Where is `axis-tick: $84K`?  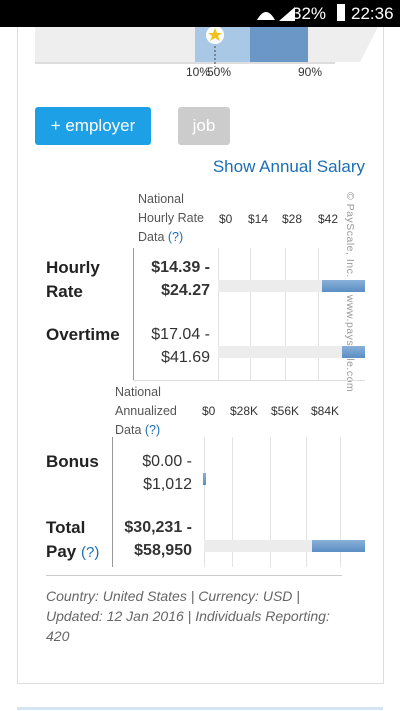 axis-tick: $84K is located at coordinates (325, 411).